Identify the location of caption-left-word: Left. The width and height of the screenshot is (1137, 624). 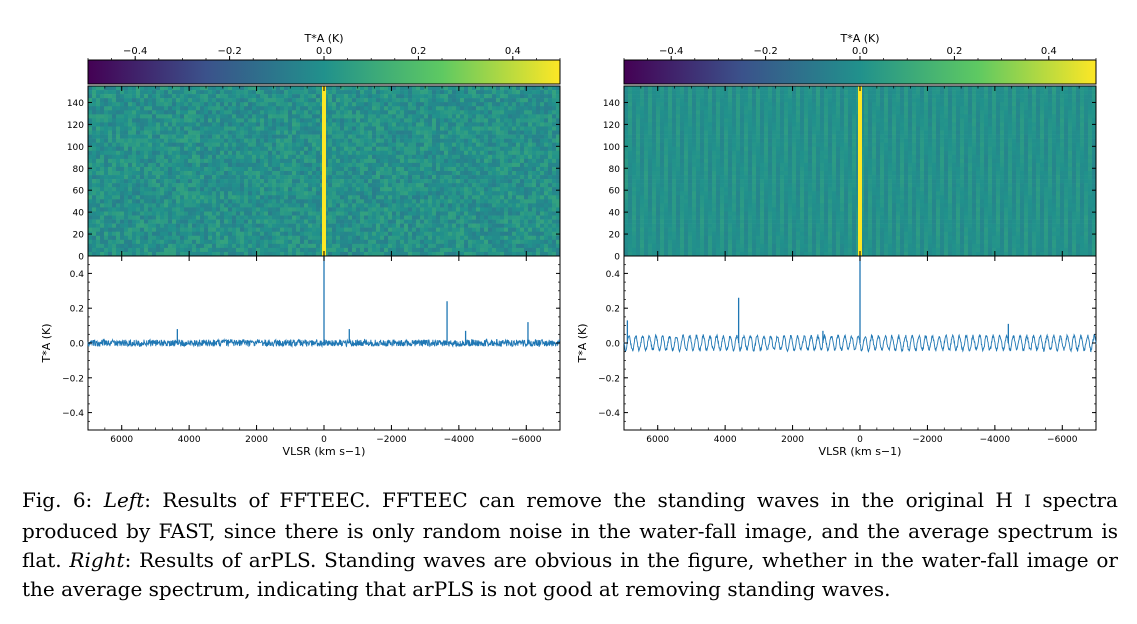
(124, 500).